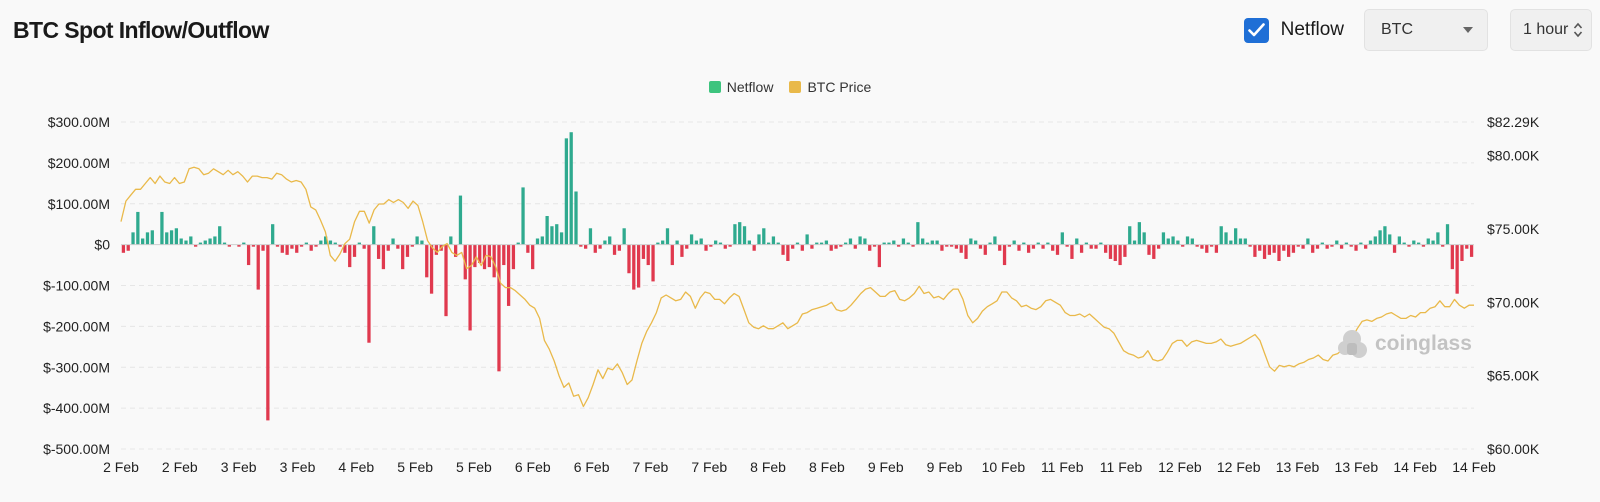 The width and height of the screenshot is (1600, 502). I want to click on x-tick-label: 3 Feb, so click(239, 467).